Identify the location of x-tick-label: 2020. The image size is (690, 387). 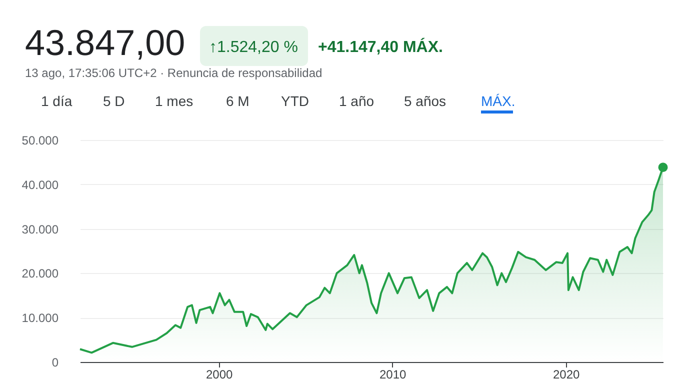
(566, 375).